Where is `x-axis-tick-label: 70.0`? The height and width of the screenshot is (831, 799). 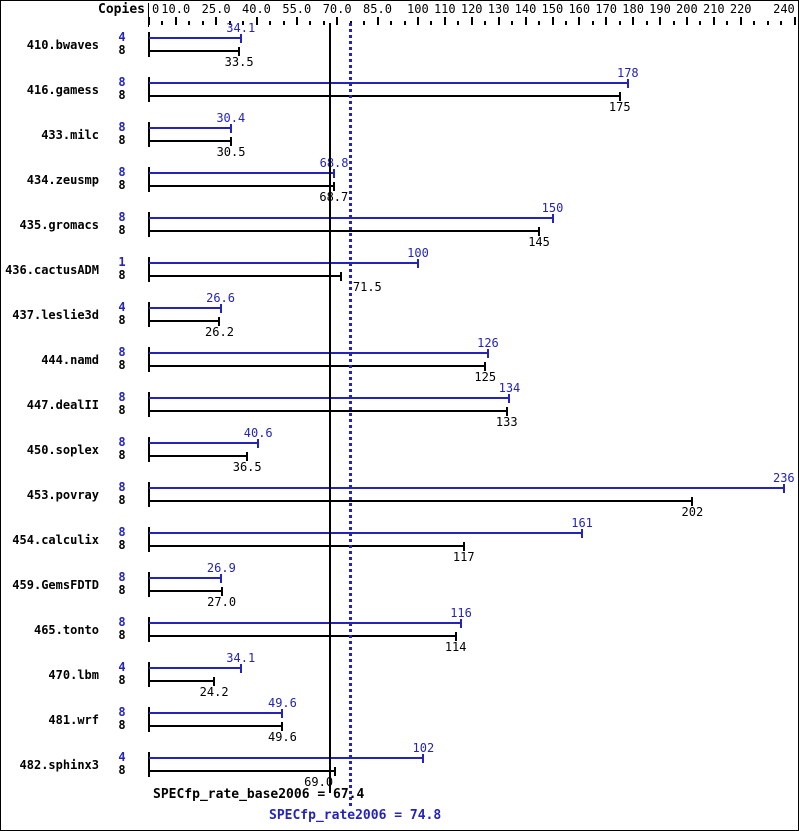 x-axis-tick-label: 70.0 is located at coordinates (337, 9).